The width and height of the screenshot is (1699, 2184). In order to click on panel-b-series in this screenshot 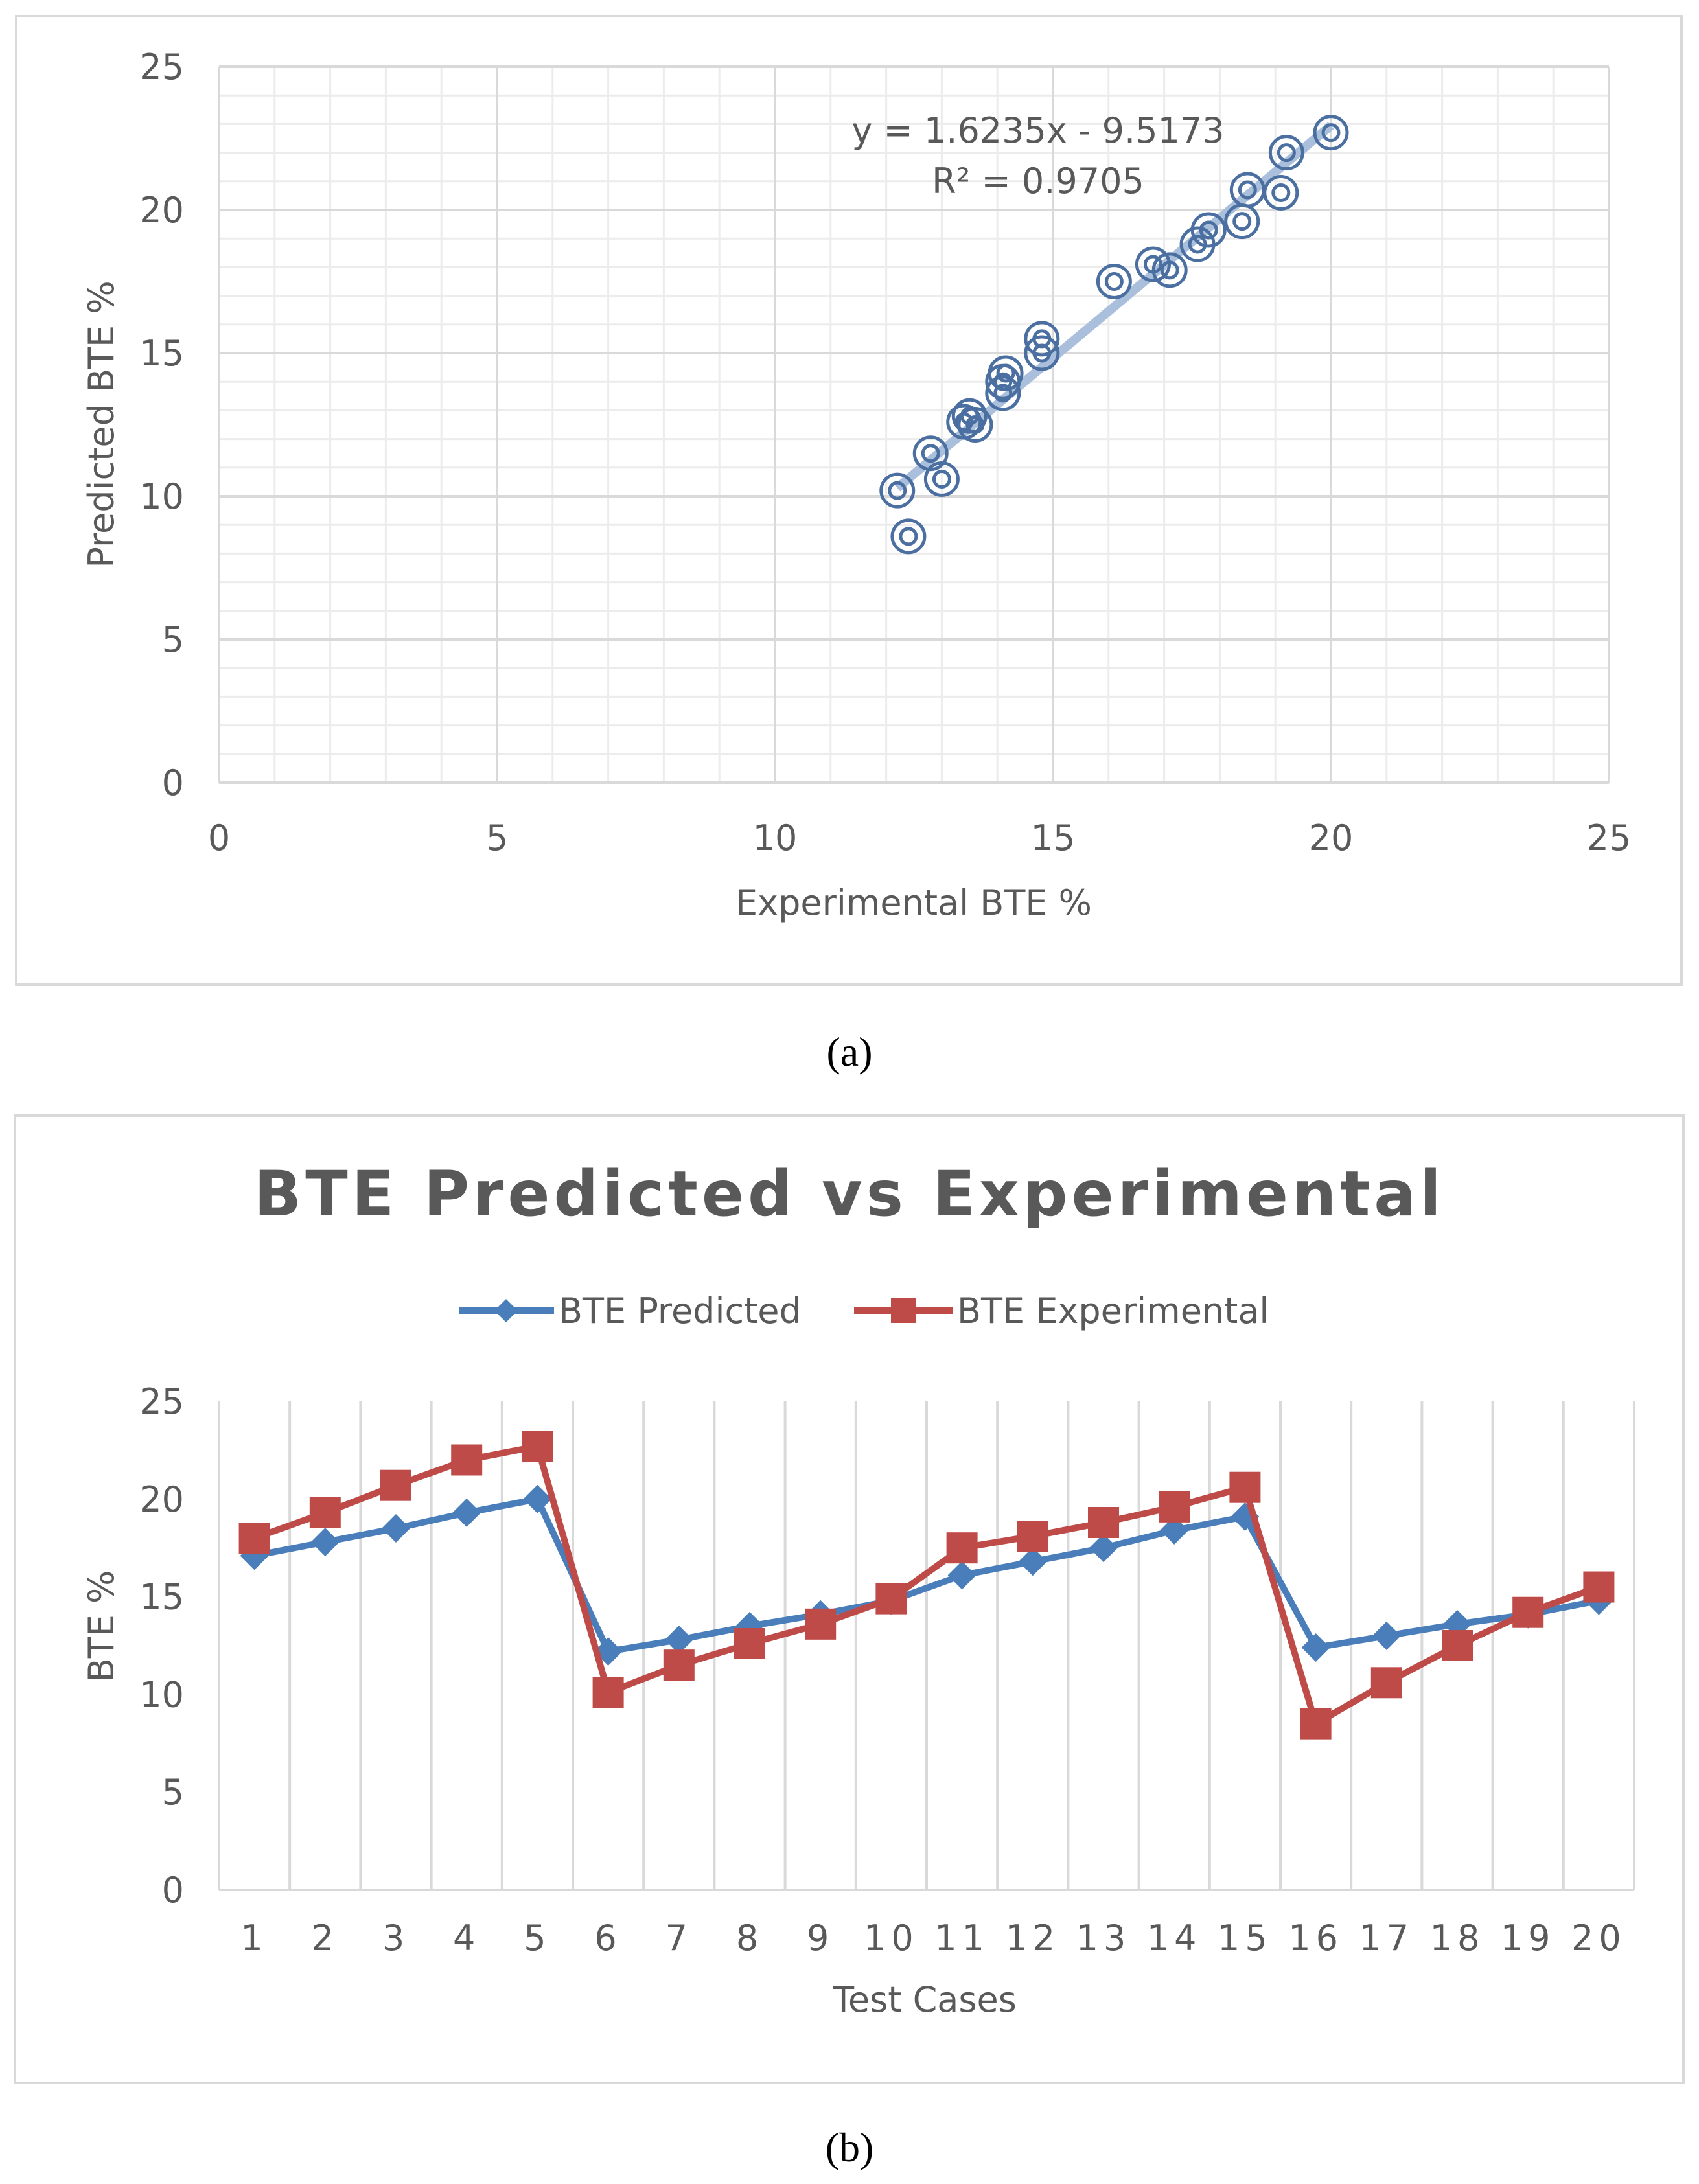, I will do `click(926, 1585)`.